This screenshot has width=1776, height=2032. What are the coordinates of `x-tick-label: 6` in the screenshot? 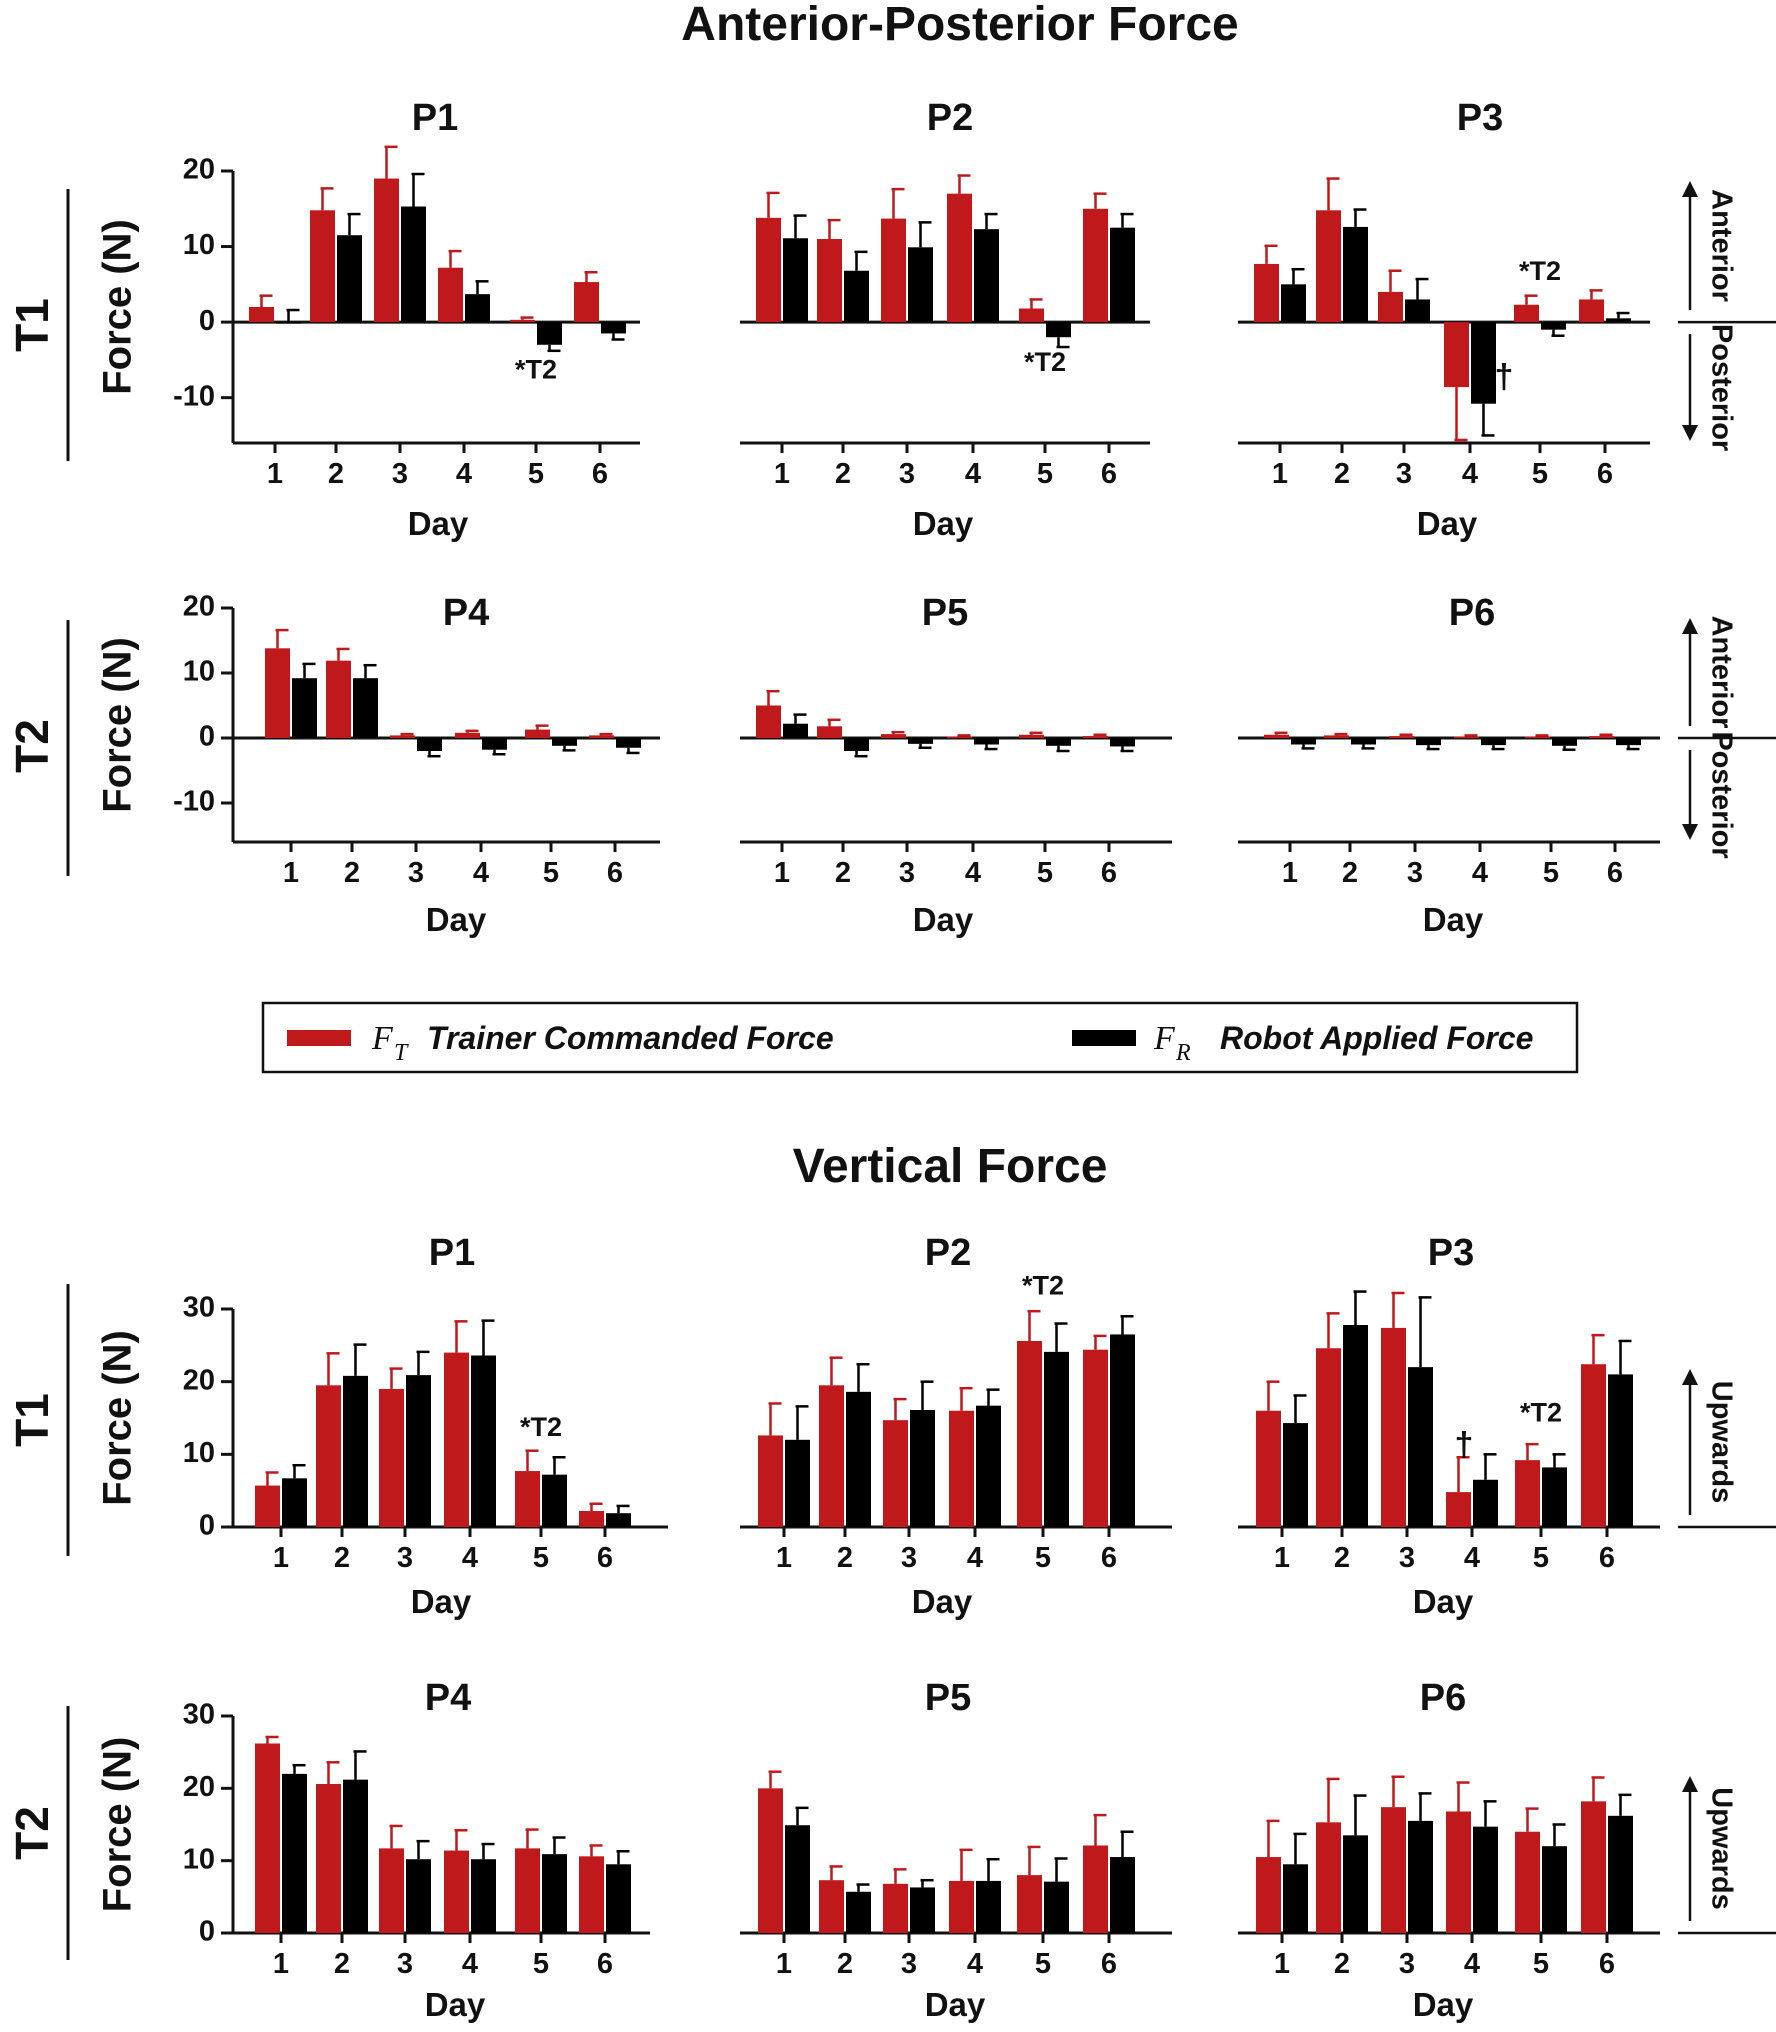 It's located at (1605, 474).